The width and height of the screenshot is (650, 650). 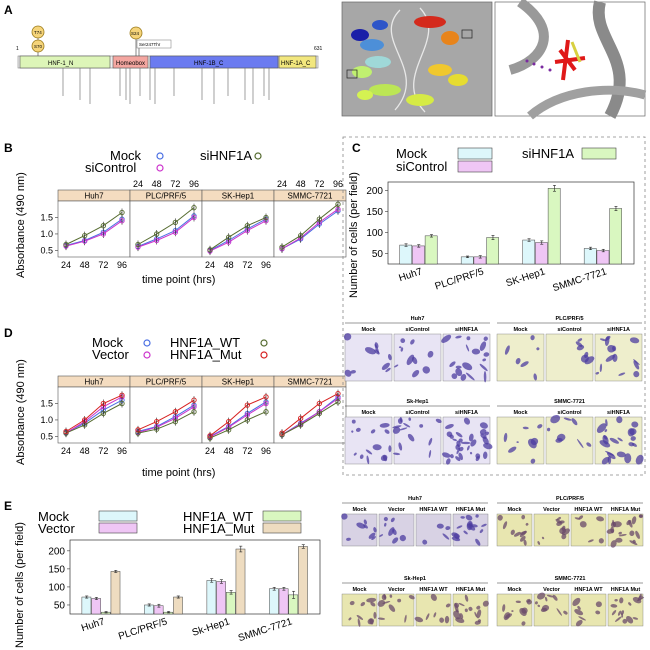 I want to click on micrograph-column-label: HNF1A Mut, so click(x=471, y=590).